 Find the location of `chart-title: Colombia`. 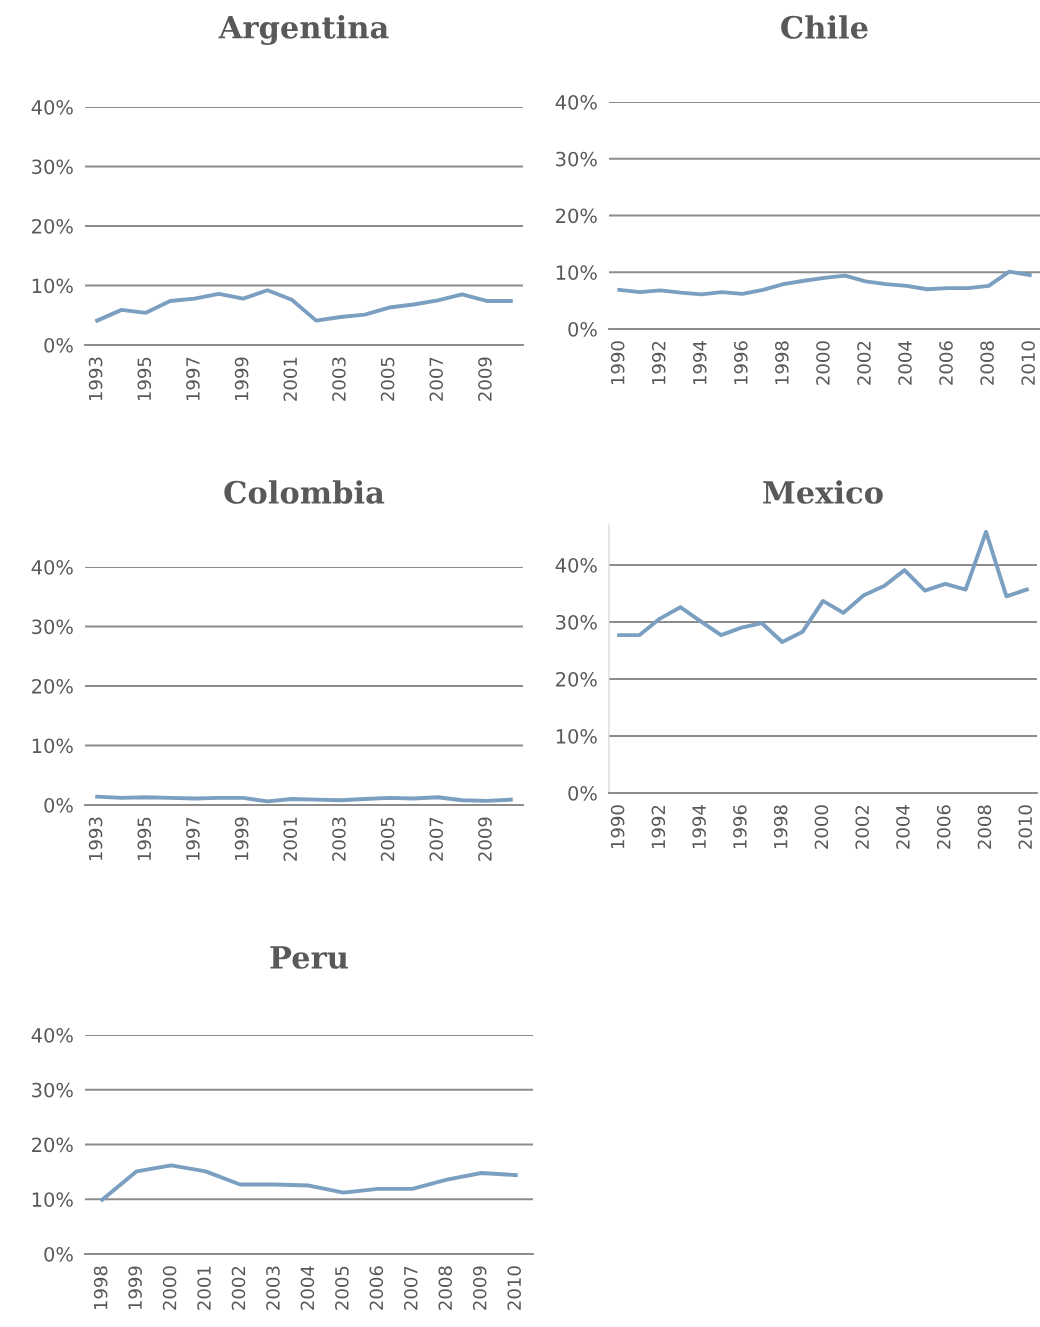

chart-title: Colombia is located at coordinates (304, 492).